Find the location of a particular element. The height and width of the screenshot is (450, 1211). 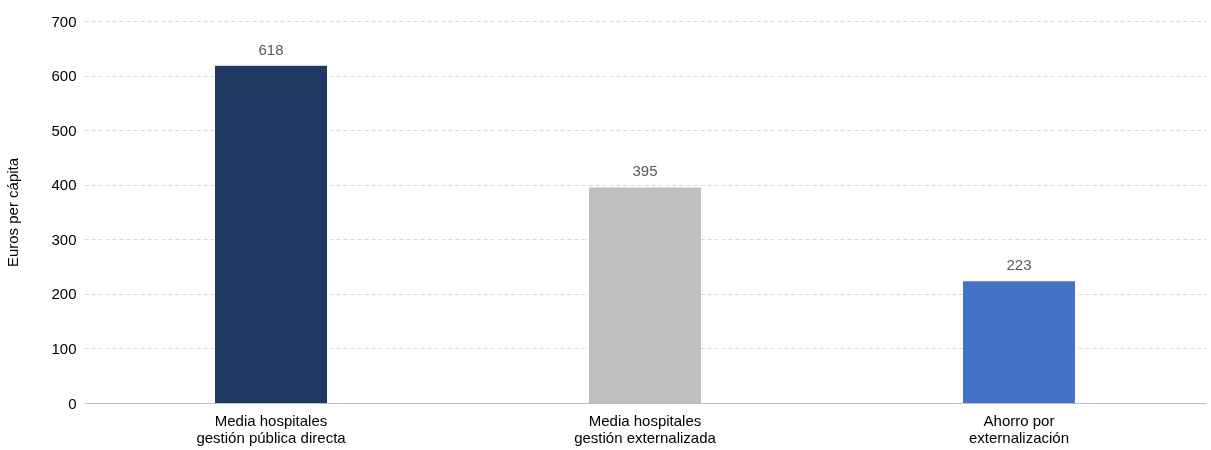

y-tick-label: 0 is located at coordinates (72, 403).